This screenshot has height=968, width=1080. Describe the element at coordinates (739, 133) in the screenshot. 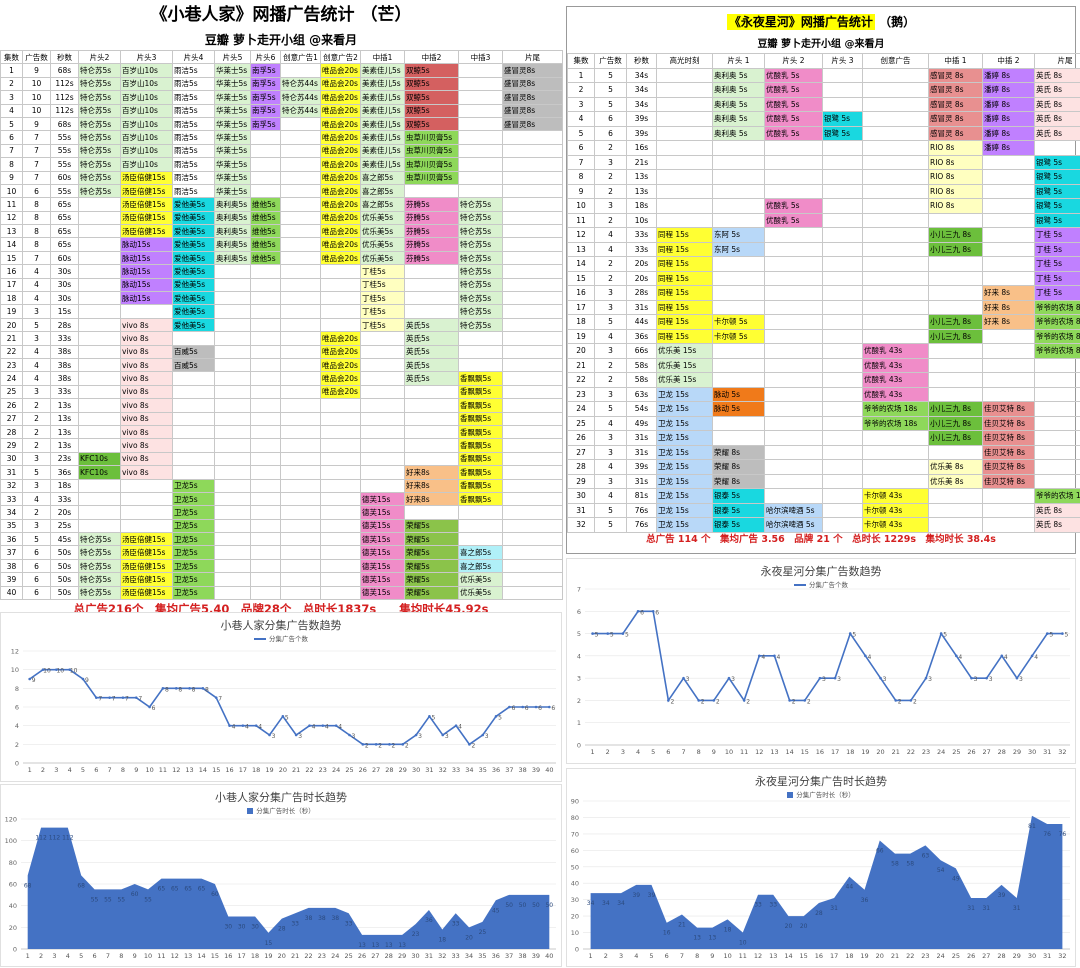

I see `ad-cell: 奥利奥 5s` at that location.